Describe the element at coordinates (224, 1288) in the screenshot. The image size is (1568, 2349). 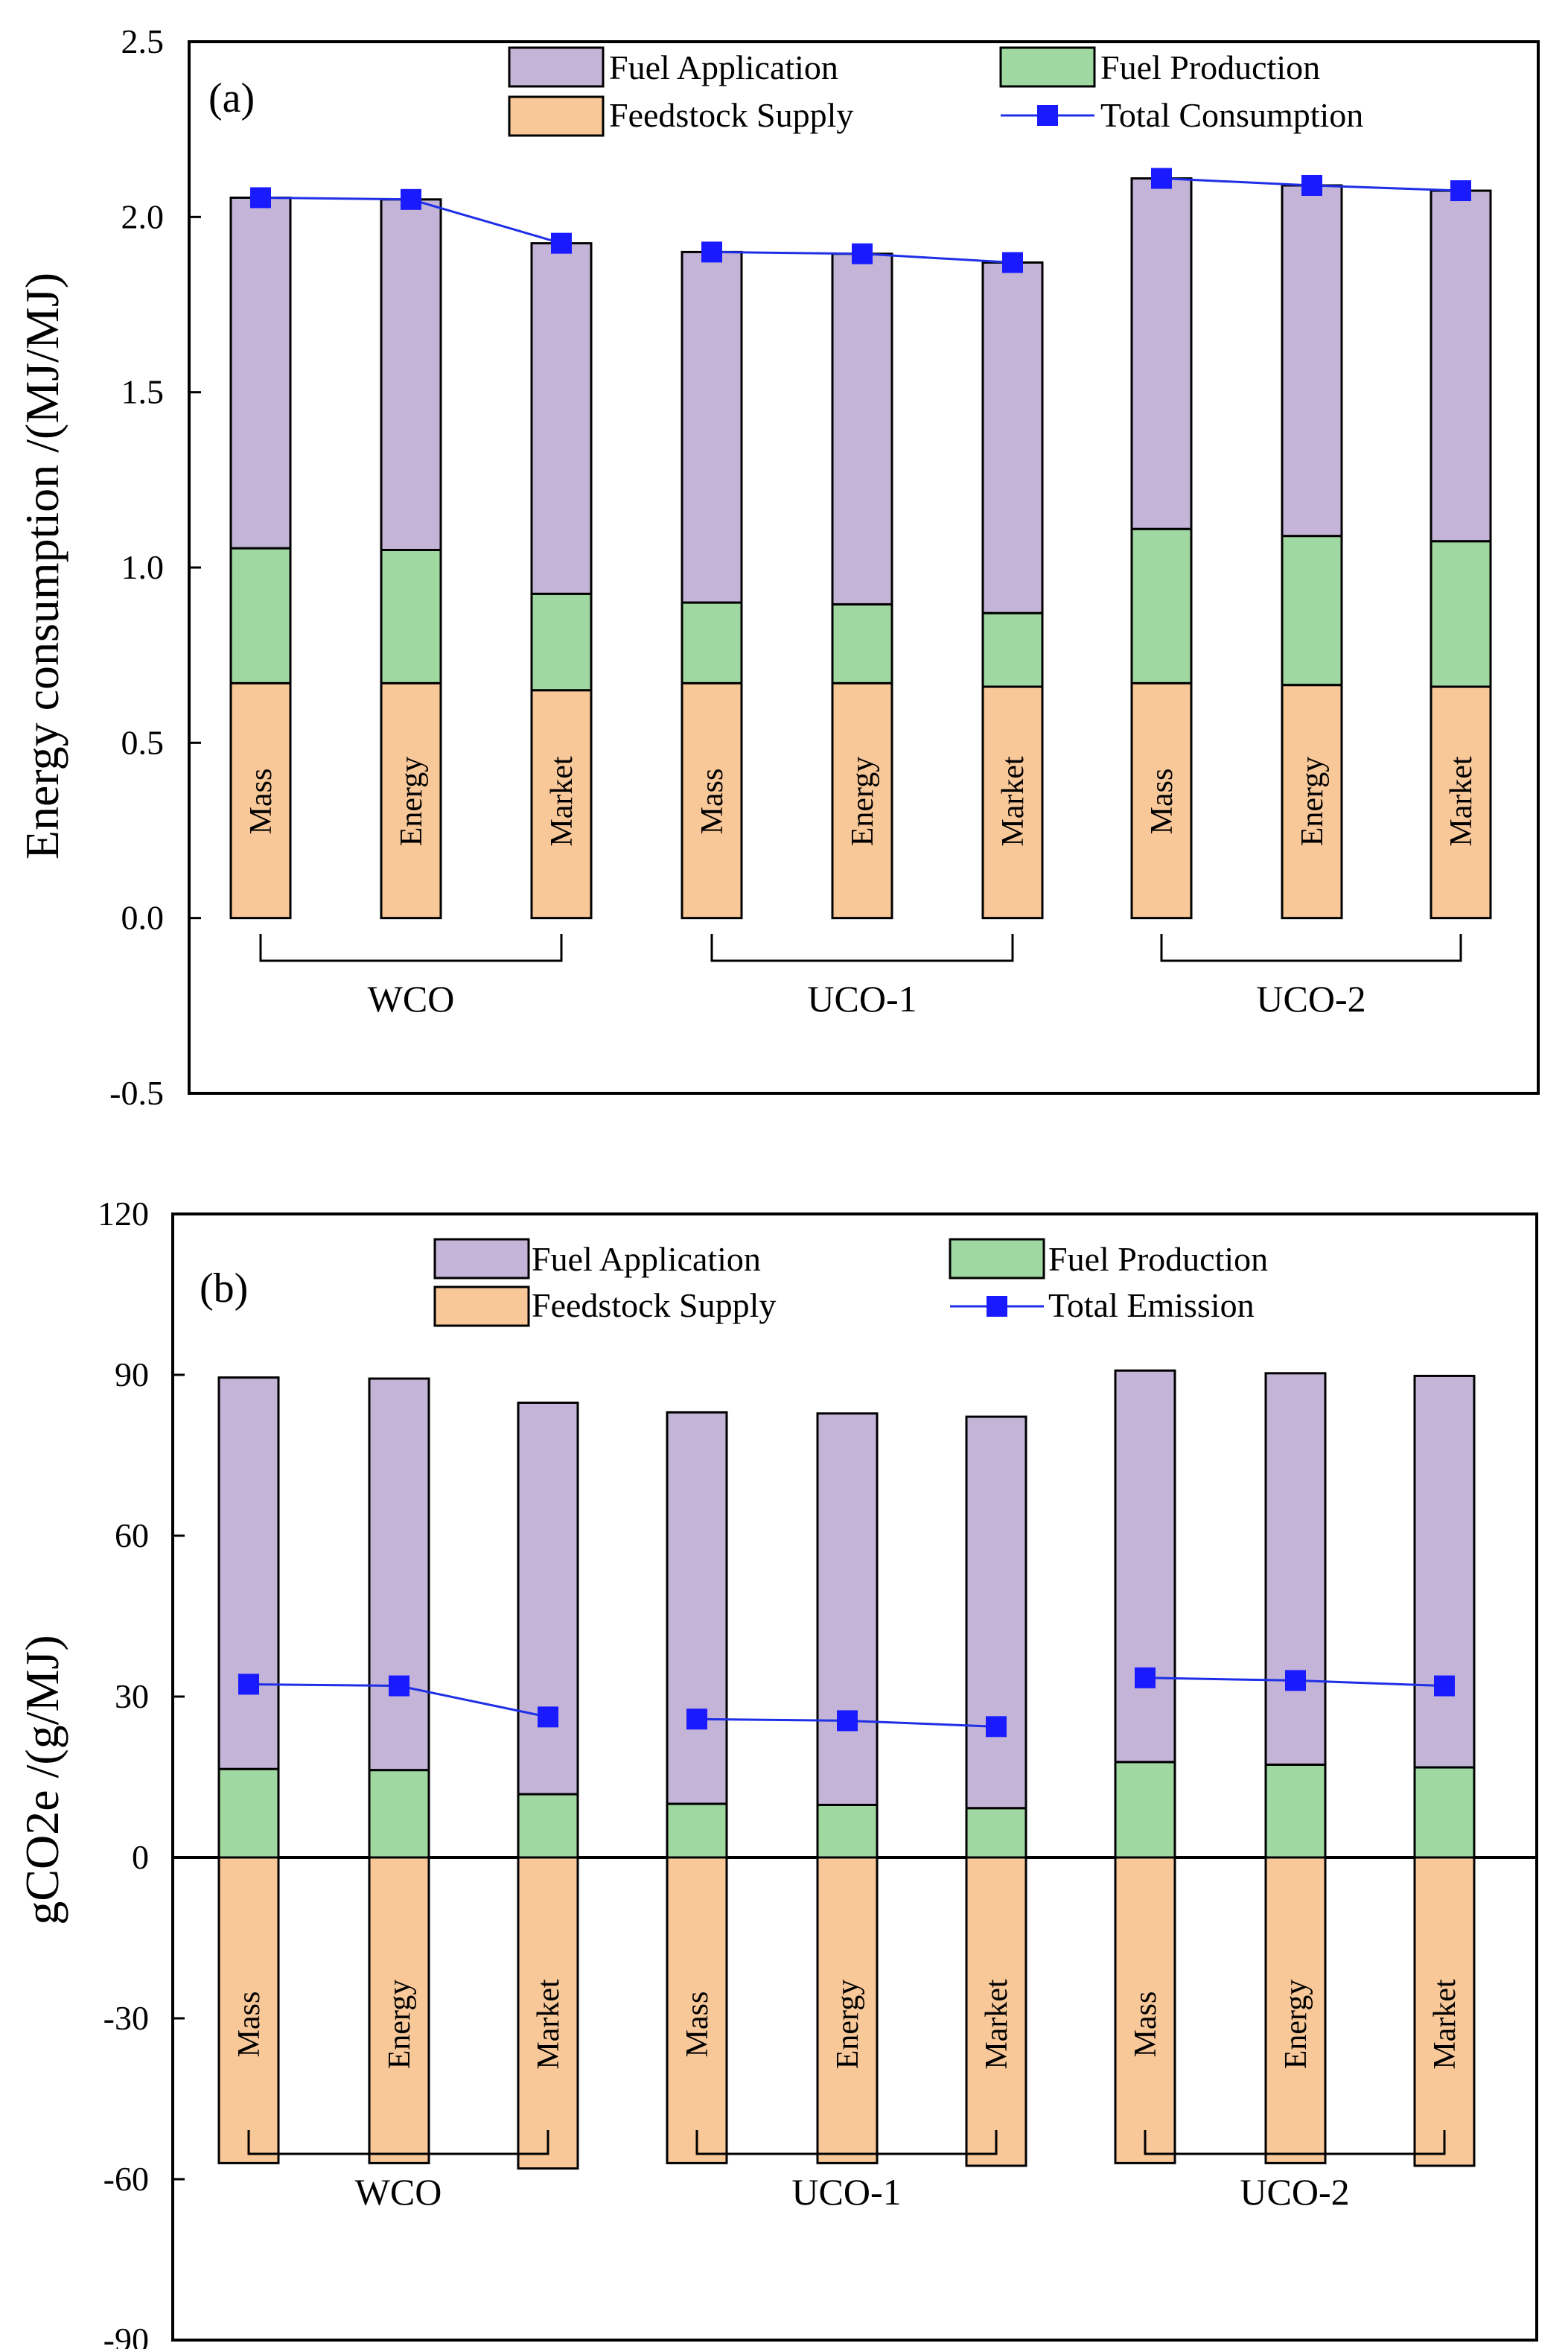
I see `panel-b-label: (b)` at that location.